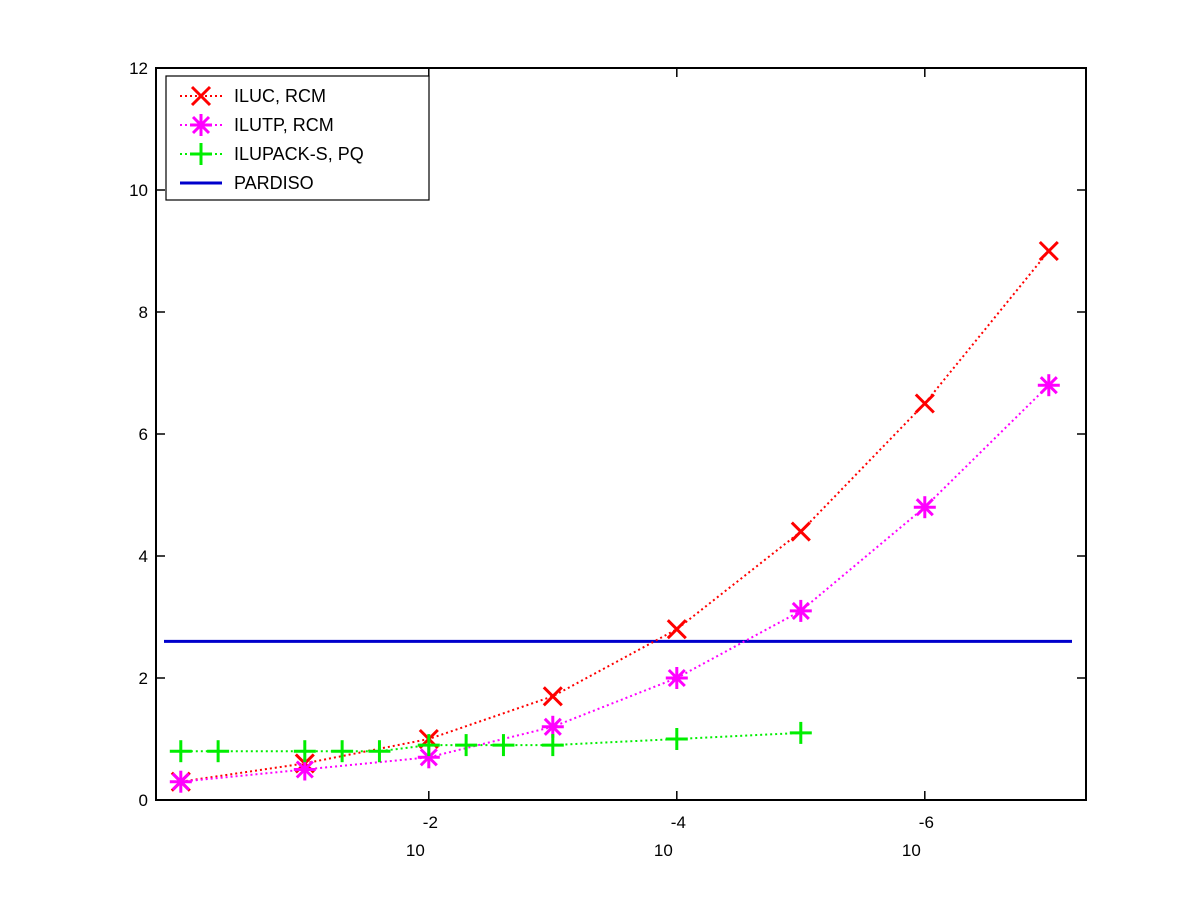  What do you see at coordinates (284, 125) in the screenshot?
I see `legend-label: ILUTP, RCM` at bounding box center [284, 125].